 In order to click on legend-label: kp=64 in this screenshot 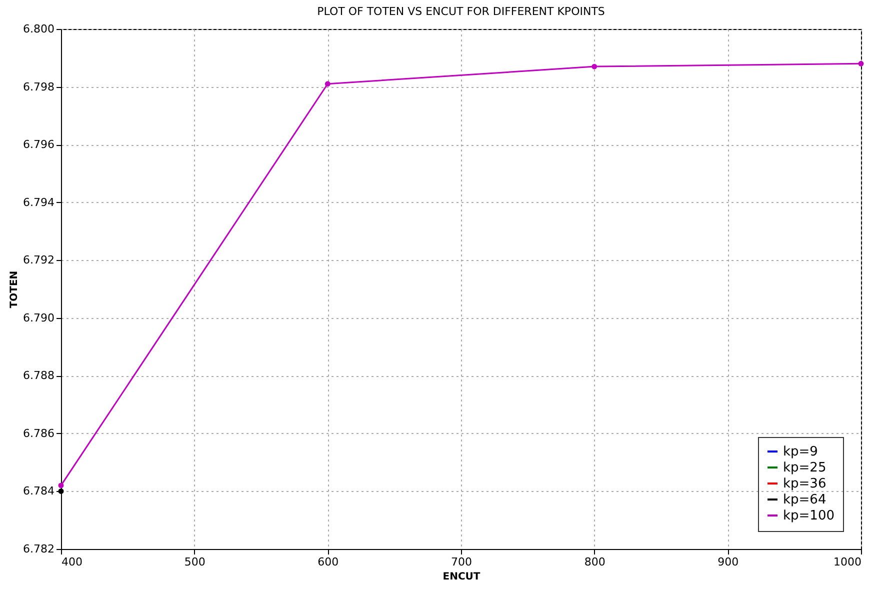, I will do `click(804, 500)`.